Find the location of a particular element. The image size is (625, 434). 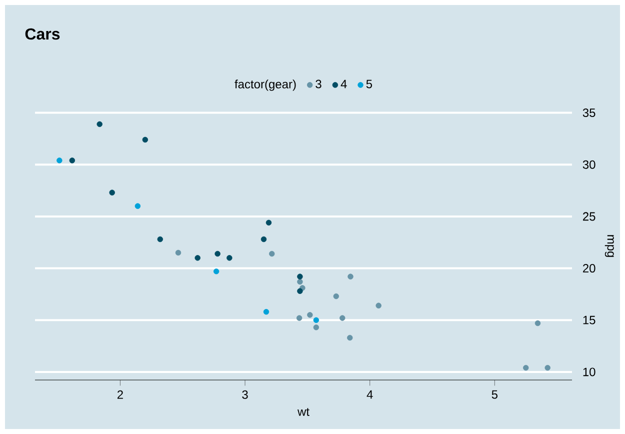

legend-label: 5 is located at coordinates (369, 84).